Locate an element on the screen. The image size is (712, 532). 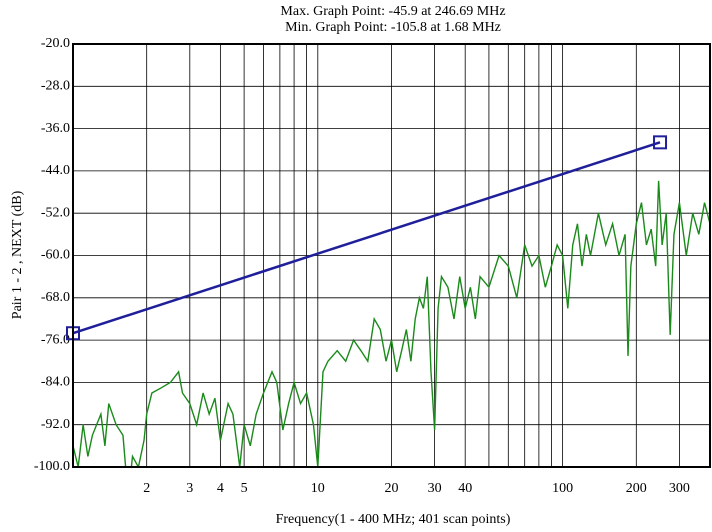
y-tick-label: -28.0 is located at coordinates (55, 86).